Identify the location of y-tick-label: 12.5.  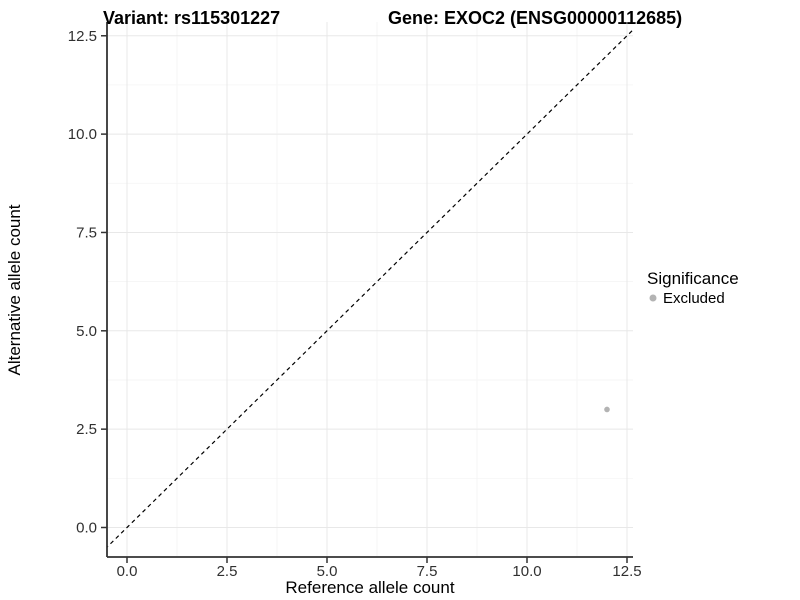
(82, 36).